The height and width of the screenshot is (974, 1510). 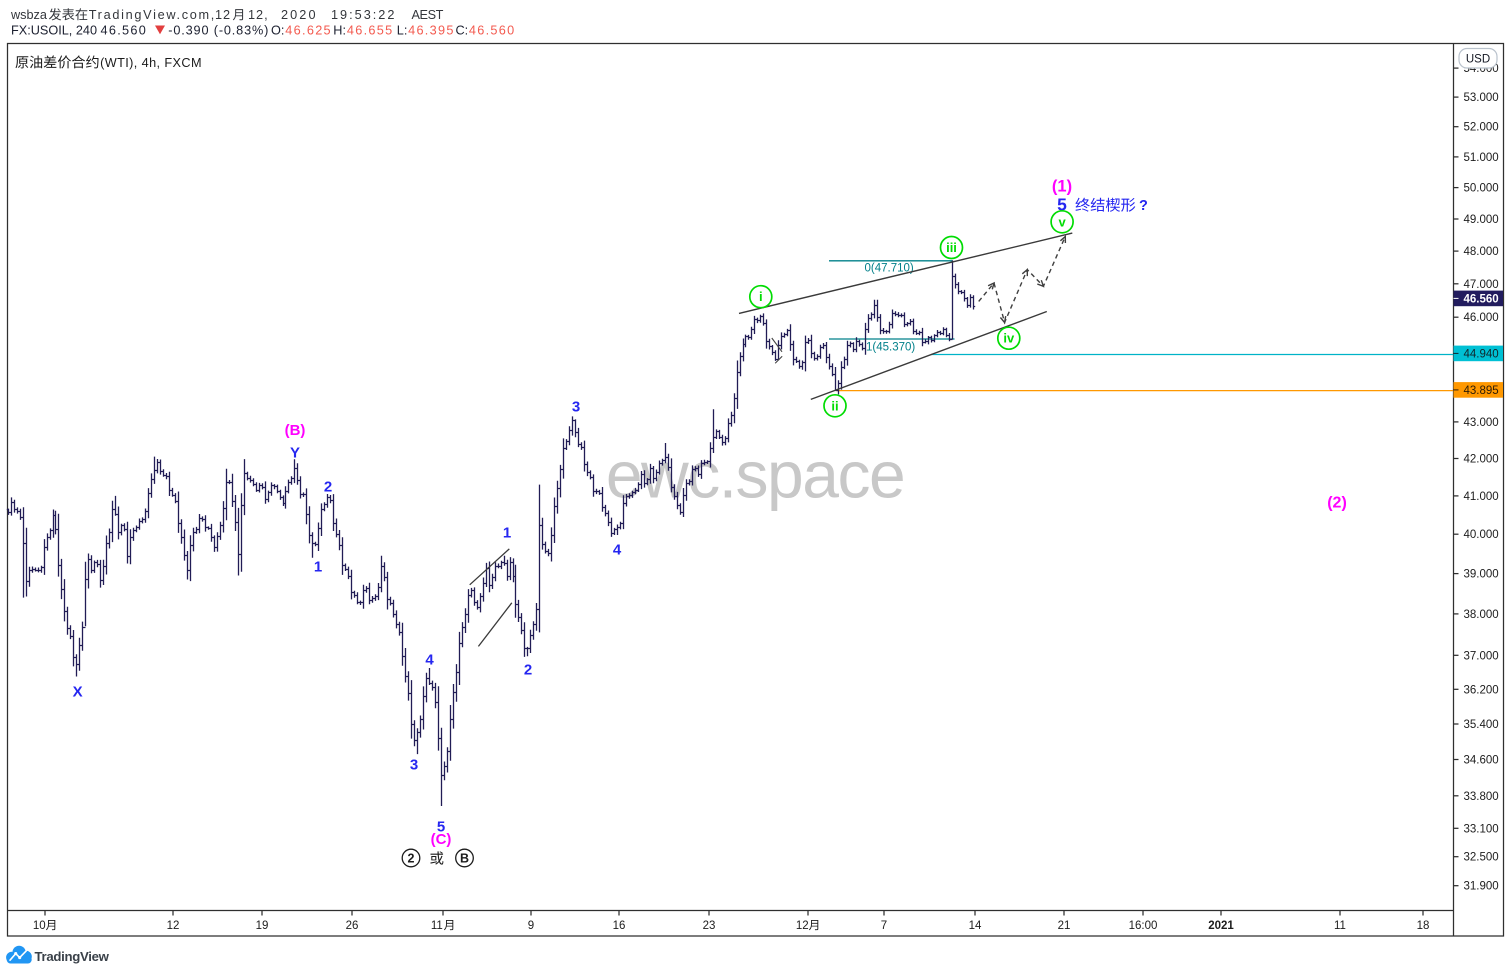 I want to click on svg-text: iii, so click(x=951, y=247).